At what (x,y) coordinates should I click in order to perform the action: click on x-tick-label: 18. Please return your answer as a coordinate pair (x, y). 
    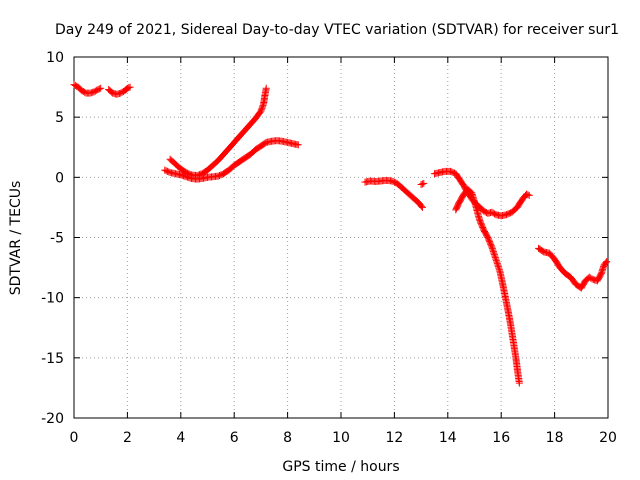
    Looking at the image, I should click on (555, 438).